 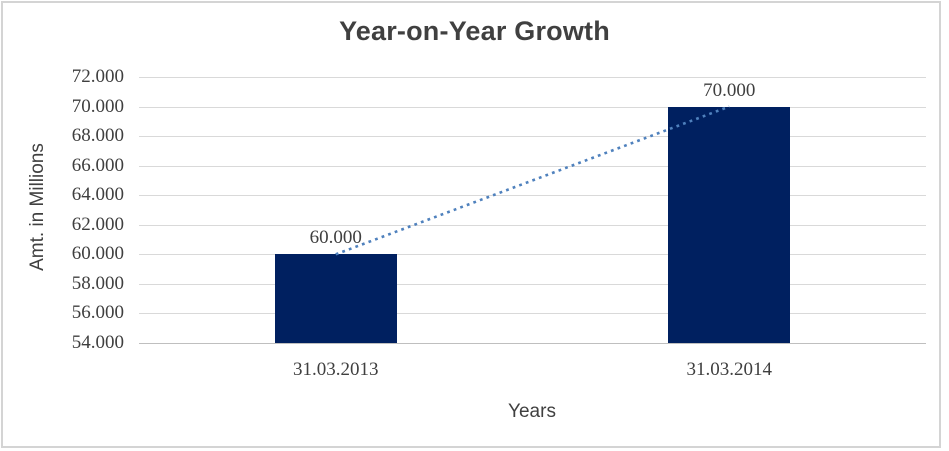 I want to click on y-axis-tick-label: 64.000, so click(x=97, y=195).